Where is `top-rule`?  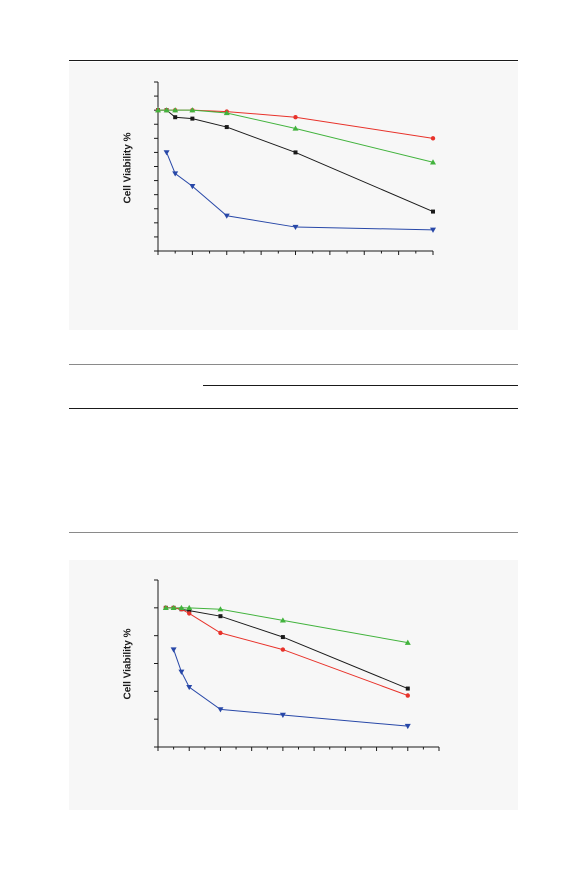 top-rule is located at coordinates (293, 60).